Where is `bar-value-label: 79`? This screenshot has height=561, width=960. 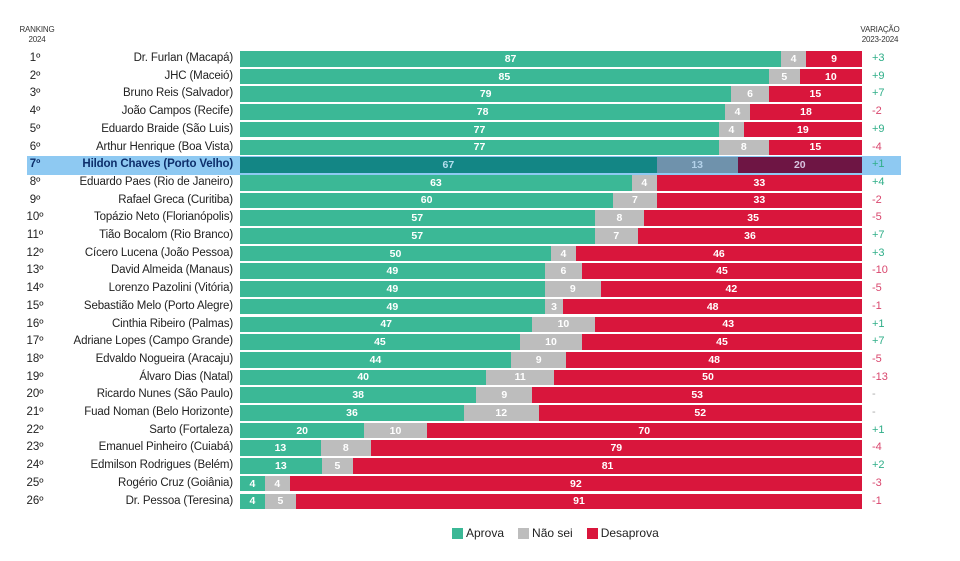
bar-value-label: 79 is located at coordinates (616, 448).